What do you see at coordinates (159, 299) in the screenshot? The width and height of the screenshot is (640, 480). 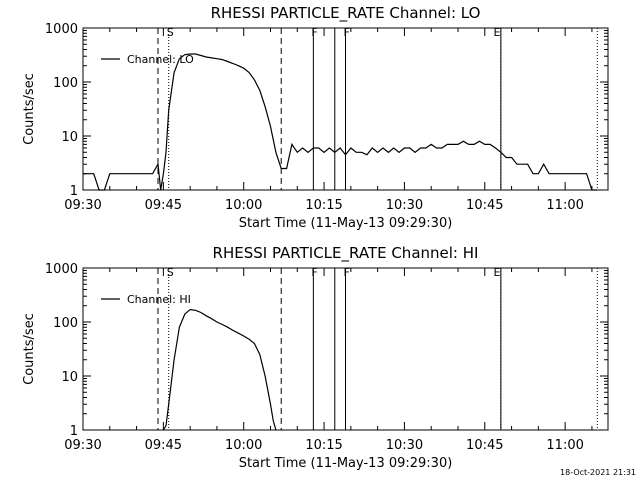 I see `legend-entry: Channel: HI` at bounding box center [159, 299].